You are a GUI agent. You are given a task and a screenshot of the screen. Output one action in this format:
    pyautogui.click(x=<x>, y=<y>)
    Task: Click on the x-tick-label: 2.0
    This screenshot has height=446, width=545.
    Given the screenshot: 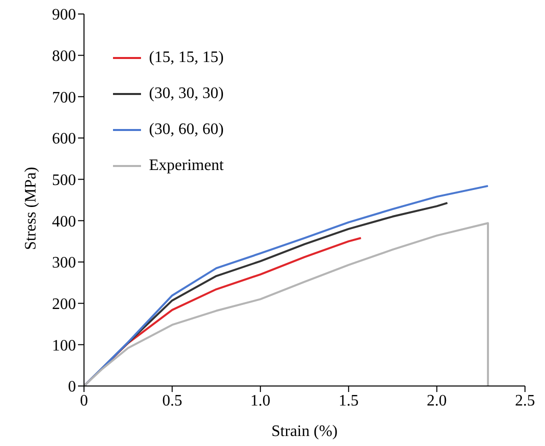 What is the action you would take?
    pyautogui.click(x=436, y=401)
    